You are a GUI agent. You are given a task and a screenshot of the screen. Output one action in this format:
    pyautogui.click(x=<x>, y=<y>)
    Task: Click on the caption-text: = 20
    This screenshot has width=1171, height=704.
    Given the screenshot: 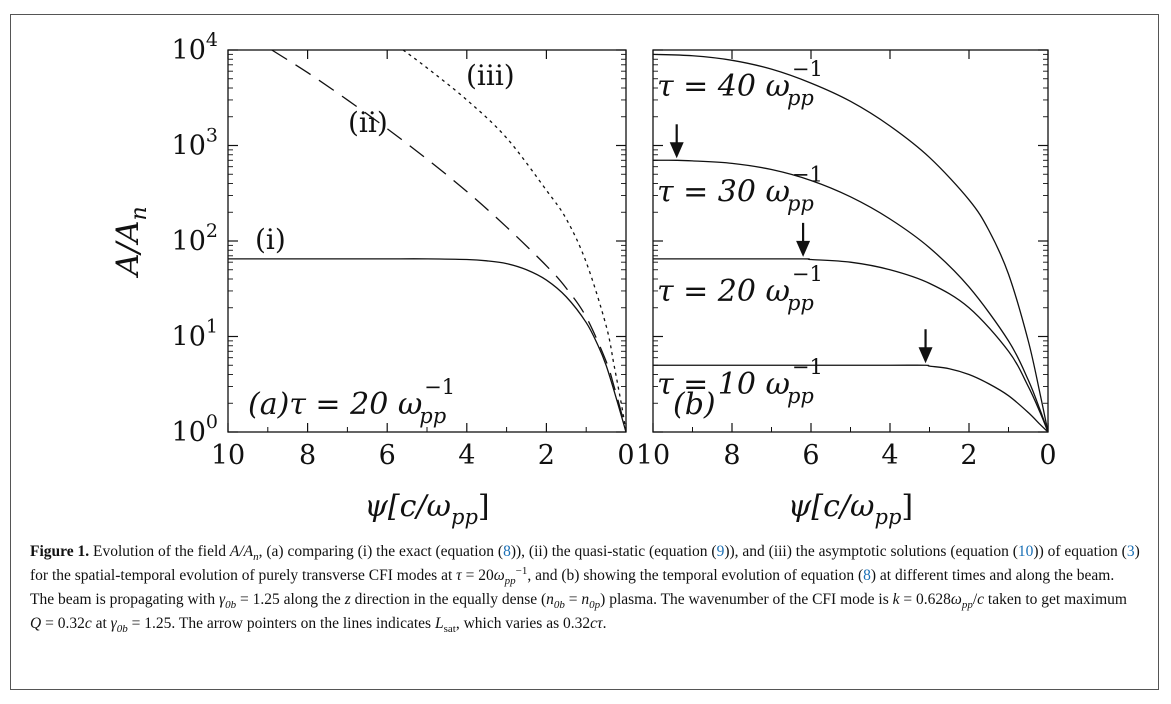 What is the action you would take?
    pyautogui.click(x=477, y=575)
    